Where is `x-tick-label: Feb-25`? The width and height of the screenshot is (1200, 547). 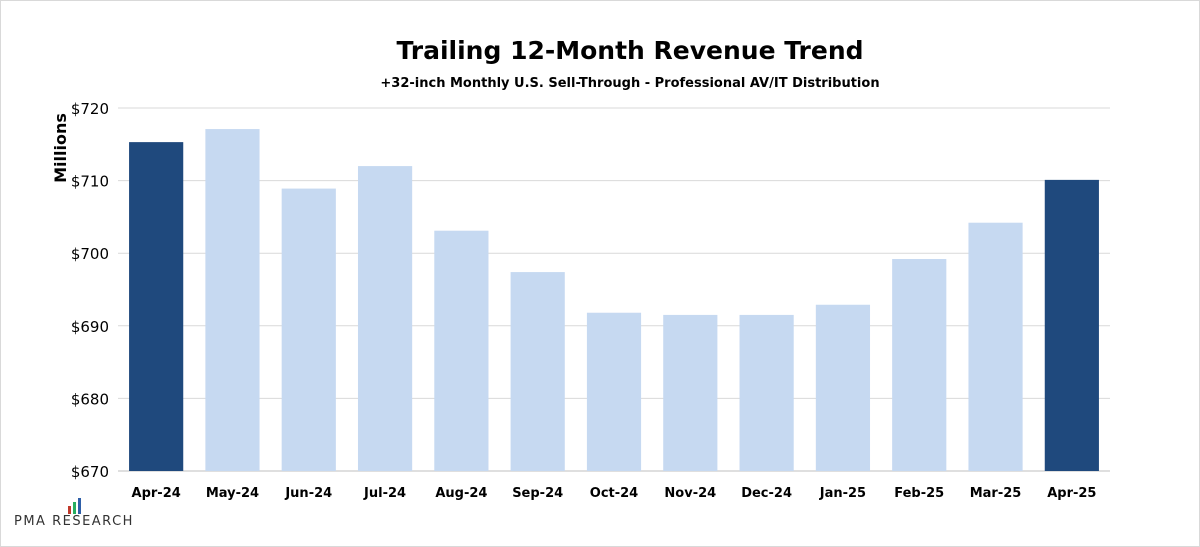
x-tick-label: Feb-25 is located at coordinates (919, 493).